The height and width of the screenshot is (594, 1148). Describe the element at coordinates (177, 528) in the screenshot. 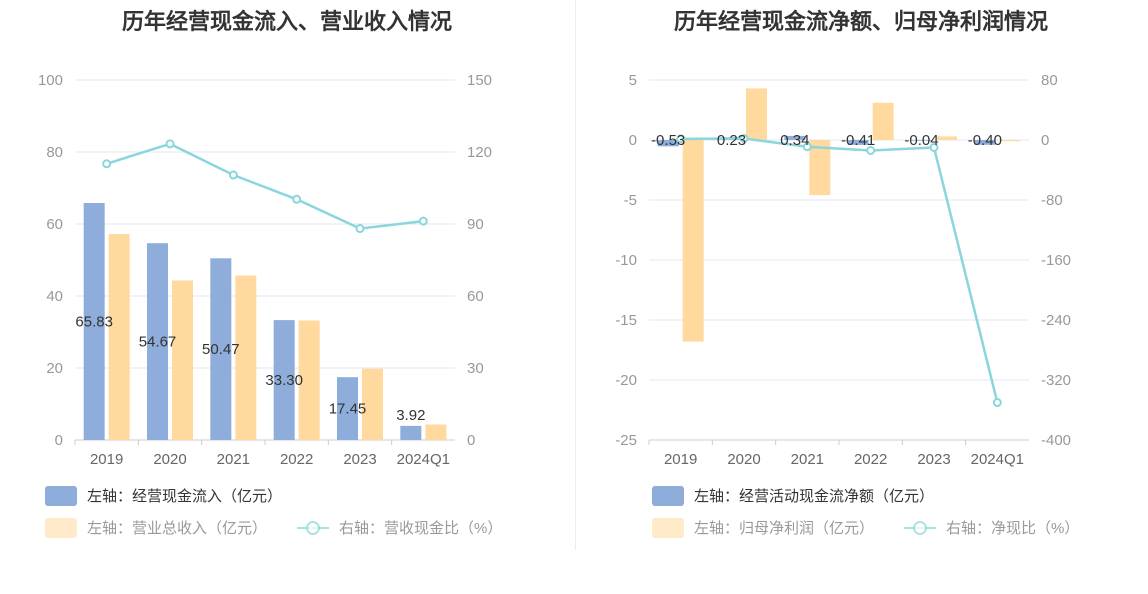

I see `legend-label-bar2: 左轴：营业总收入（亿元）` at that location.